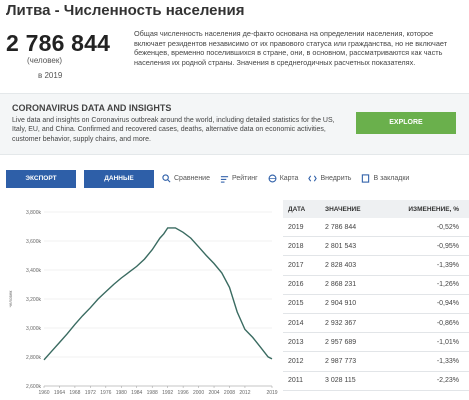  What do you see at coordinates (447, 304) in the screenshot?
I see `cell-change: -0,94%` at bounding box center [447, 304].